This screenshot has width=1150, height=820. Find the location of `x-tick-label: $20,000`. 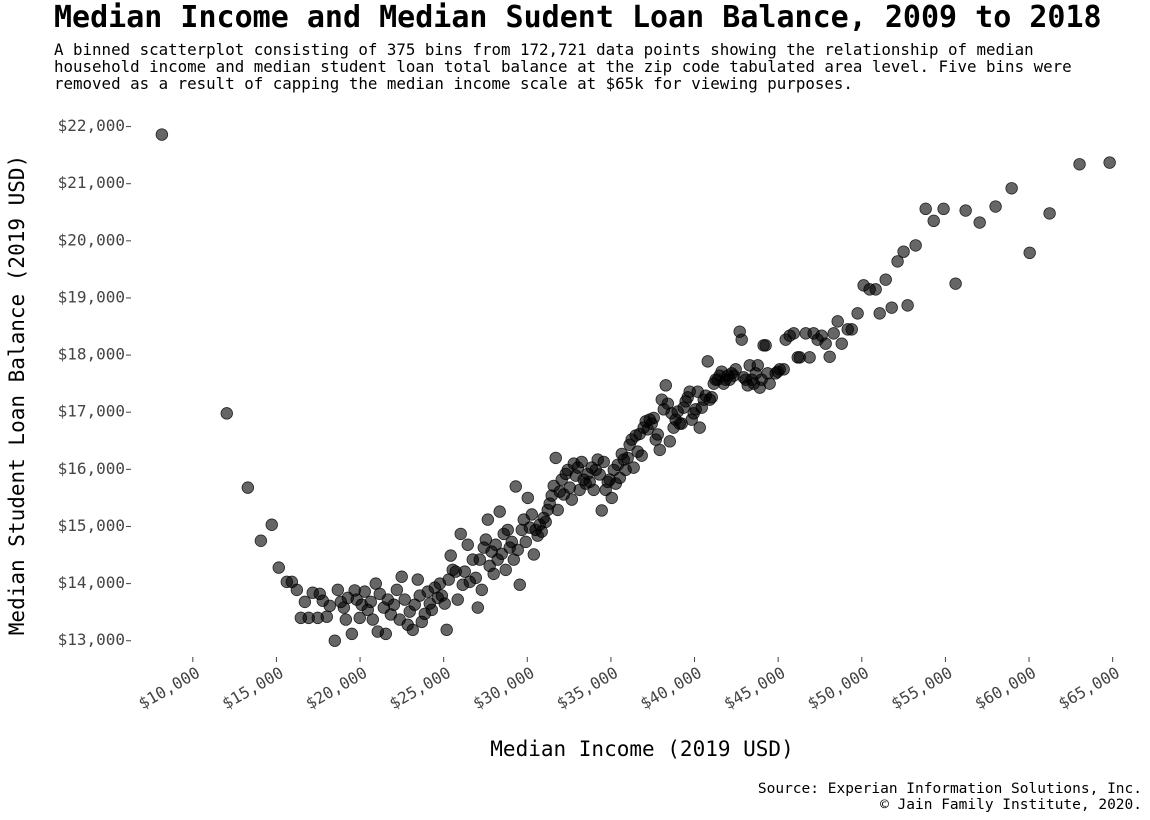

x-tick-label: $20,000 is located at coordinates (336, 688).